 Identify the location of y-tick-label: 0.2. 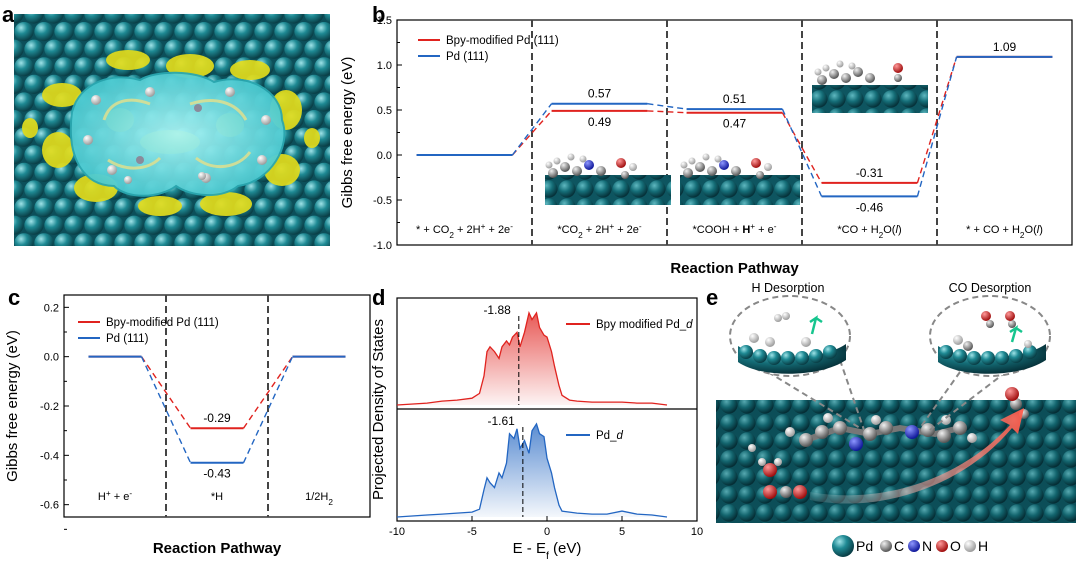
(51, 308).